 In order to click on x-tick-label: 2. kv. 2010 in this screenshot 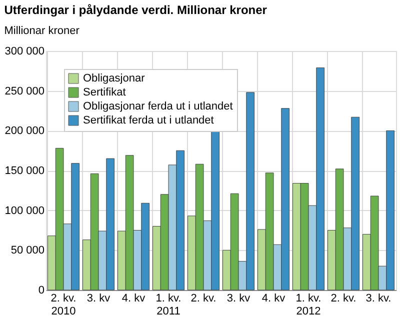, I will do `click(63, 305)`.